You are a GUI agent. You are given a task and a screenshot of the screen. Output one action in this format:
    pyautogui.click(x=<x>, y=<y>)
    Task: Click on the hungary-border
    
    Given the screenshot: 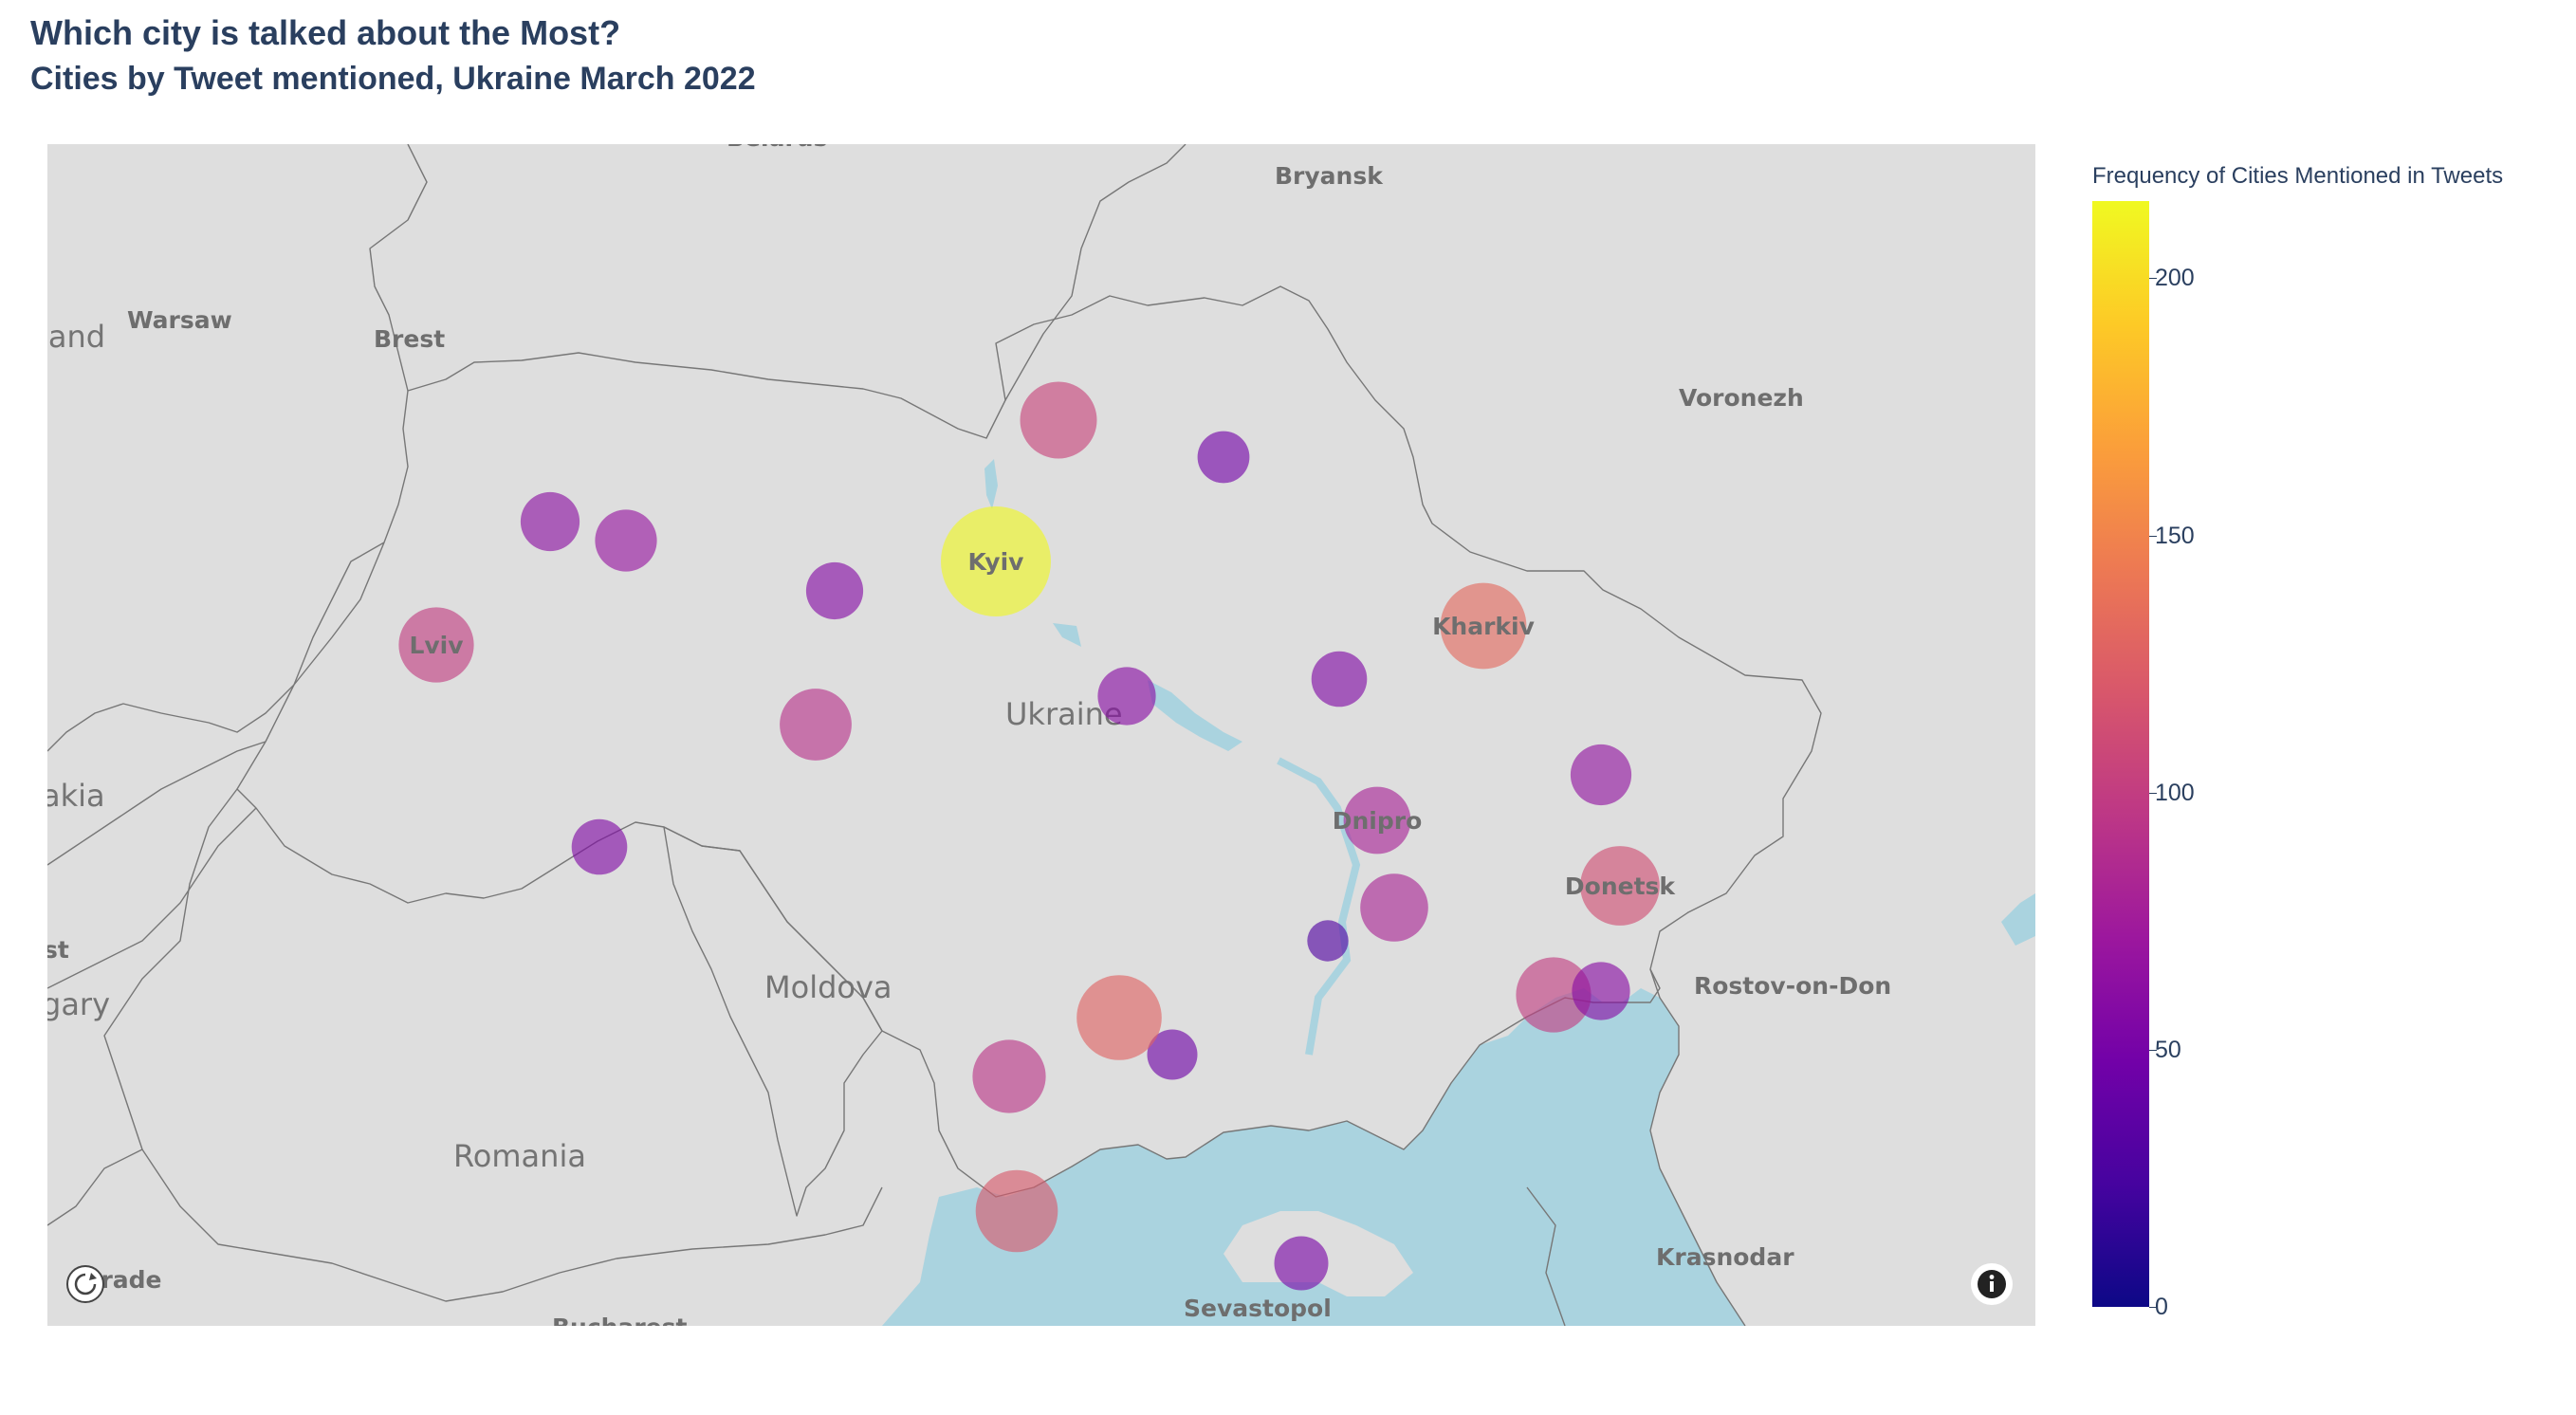 What is the action you would take?
    pyautogui.click(x=152, y=898)
    